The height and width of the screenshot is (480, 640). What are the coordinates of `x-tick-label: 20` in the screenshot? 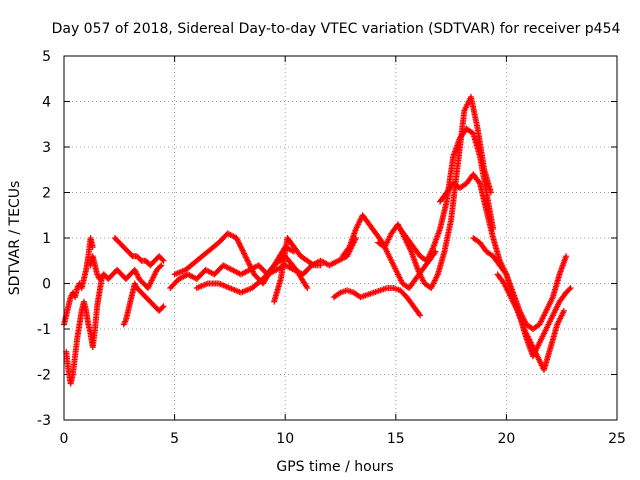 It's located at (506, 439).